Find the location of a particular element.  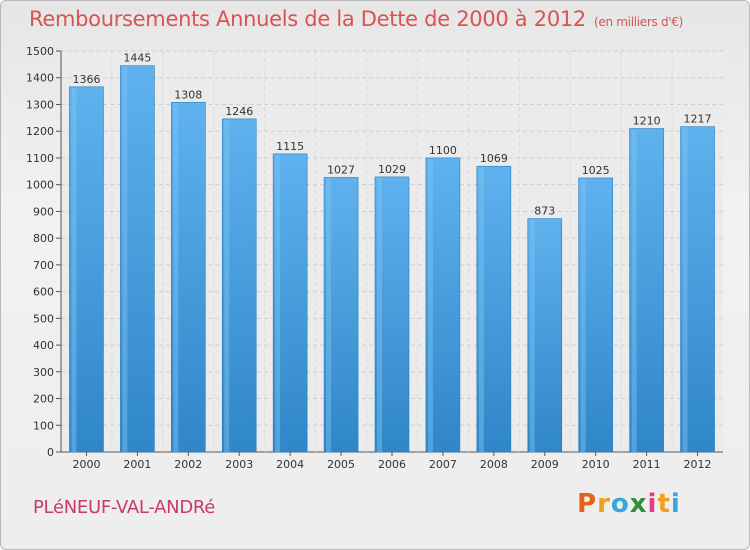

x-tick-label: 2002 is located at coordinates (188, 464).